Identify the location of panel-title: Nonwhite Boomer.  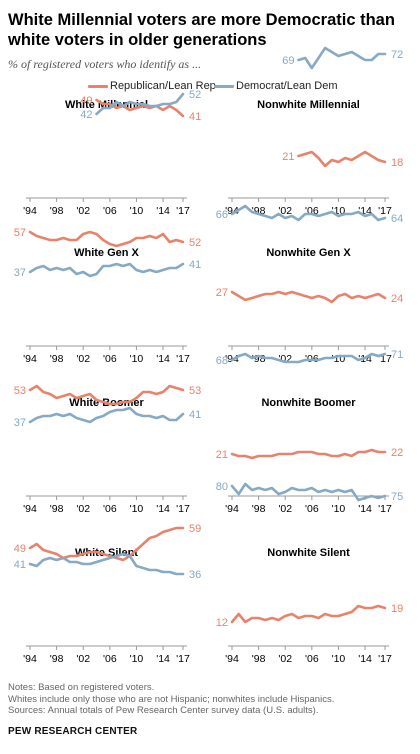
(308, 403).